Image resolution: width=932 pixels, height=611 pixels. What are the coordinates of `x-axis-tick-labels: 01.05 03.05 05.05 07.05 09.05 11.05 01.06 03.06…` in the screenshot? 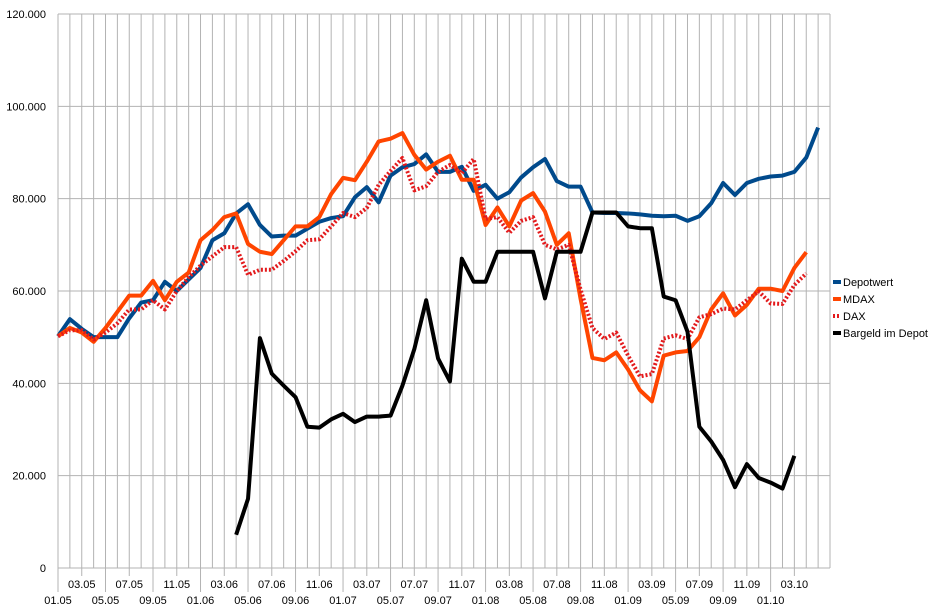 It's located at (426, 593).